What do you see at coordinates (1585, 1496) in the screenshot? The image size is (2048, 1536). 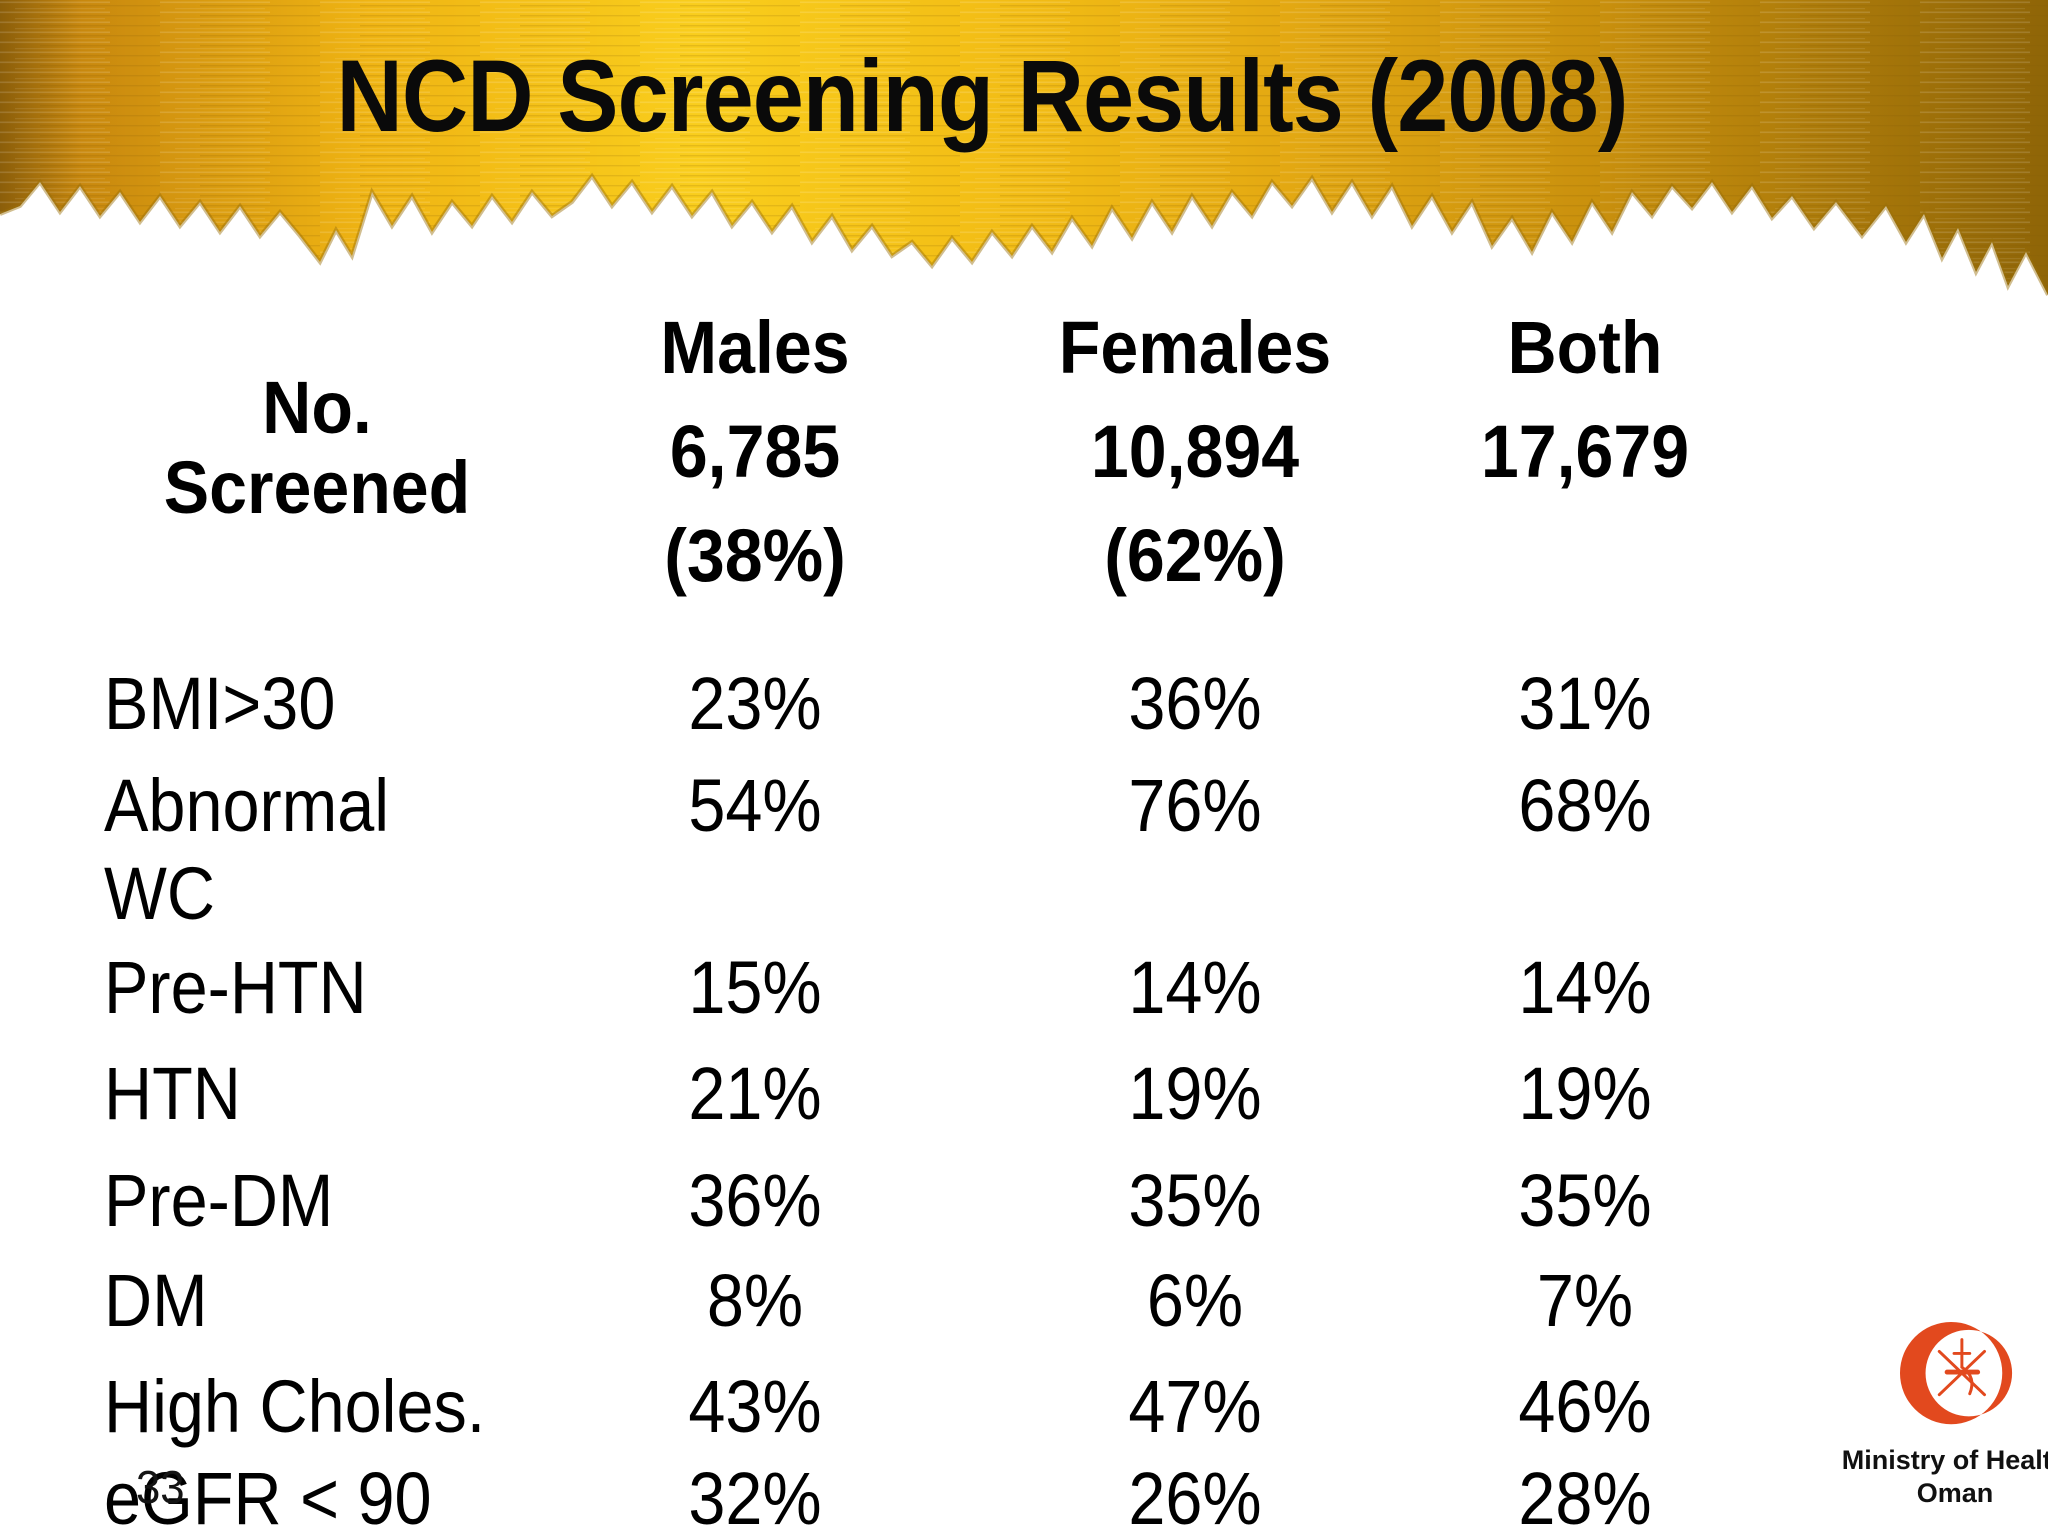 I see `both-value: 28%` at bounding box center [1585, 1496].